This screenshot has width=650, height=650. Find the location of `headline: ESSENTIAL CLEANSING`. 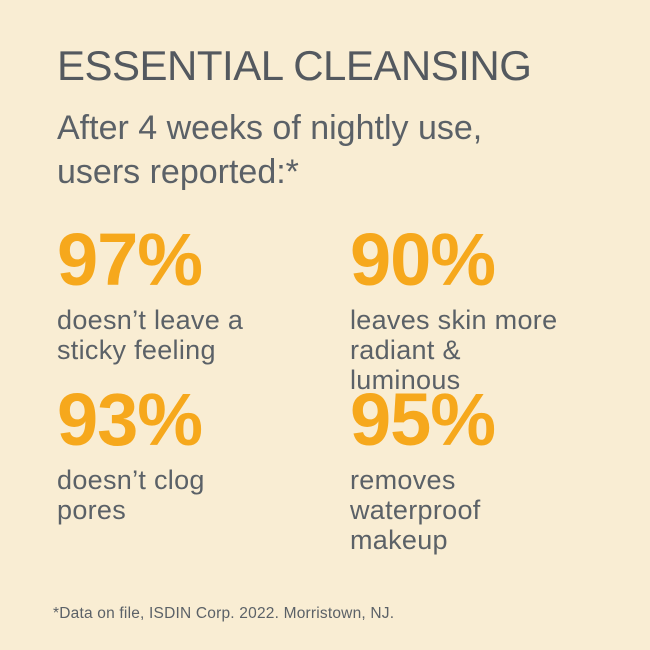

headline: ESSENTIAL CLEANSING is located at coordinates (294, 65).